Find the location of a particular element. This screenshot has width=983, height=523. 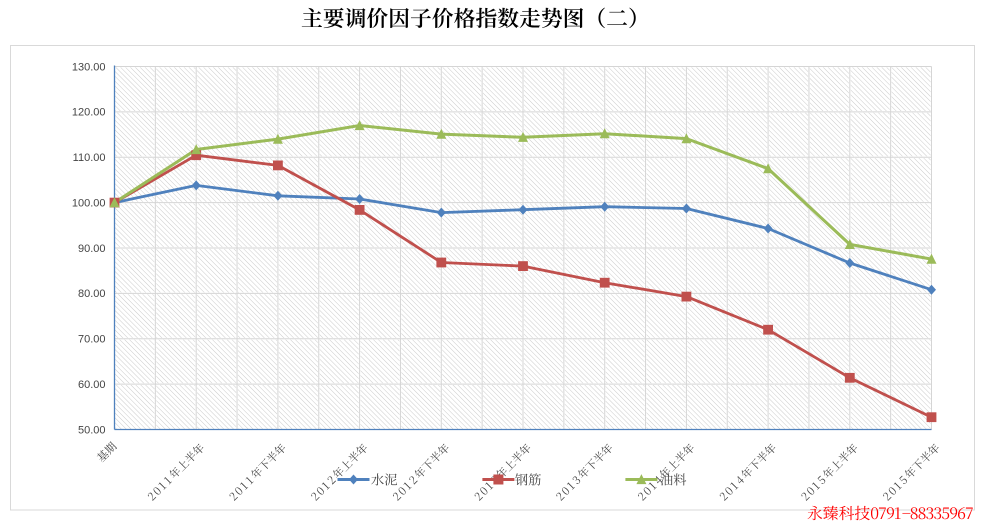

svg-text: 120.00 is located at coordinates (89, 113).